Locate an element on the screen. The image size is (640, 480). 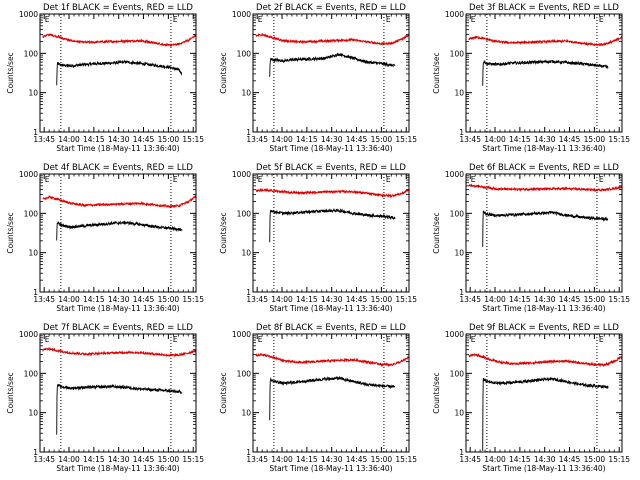
chart-title: Det 5f BLACK = Events, RED = LLD is located at coordinates (331, 168).